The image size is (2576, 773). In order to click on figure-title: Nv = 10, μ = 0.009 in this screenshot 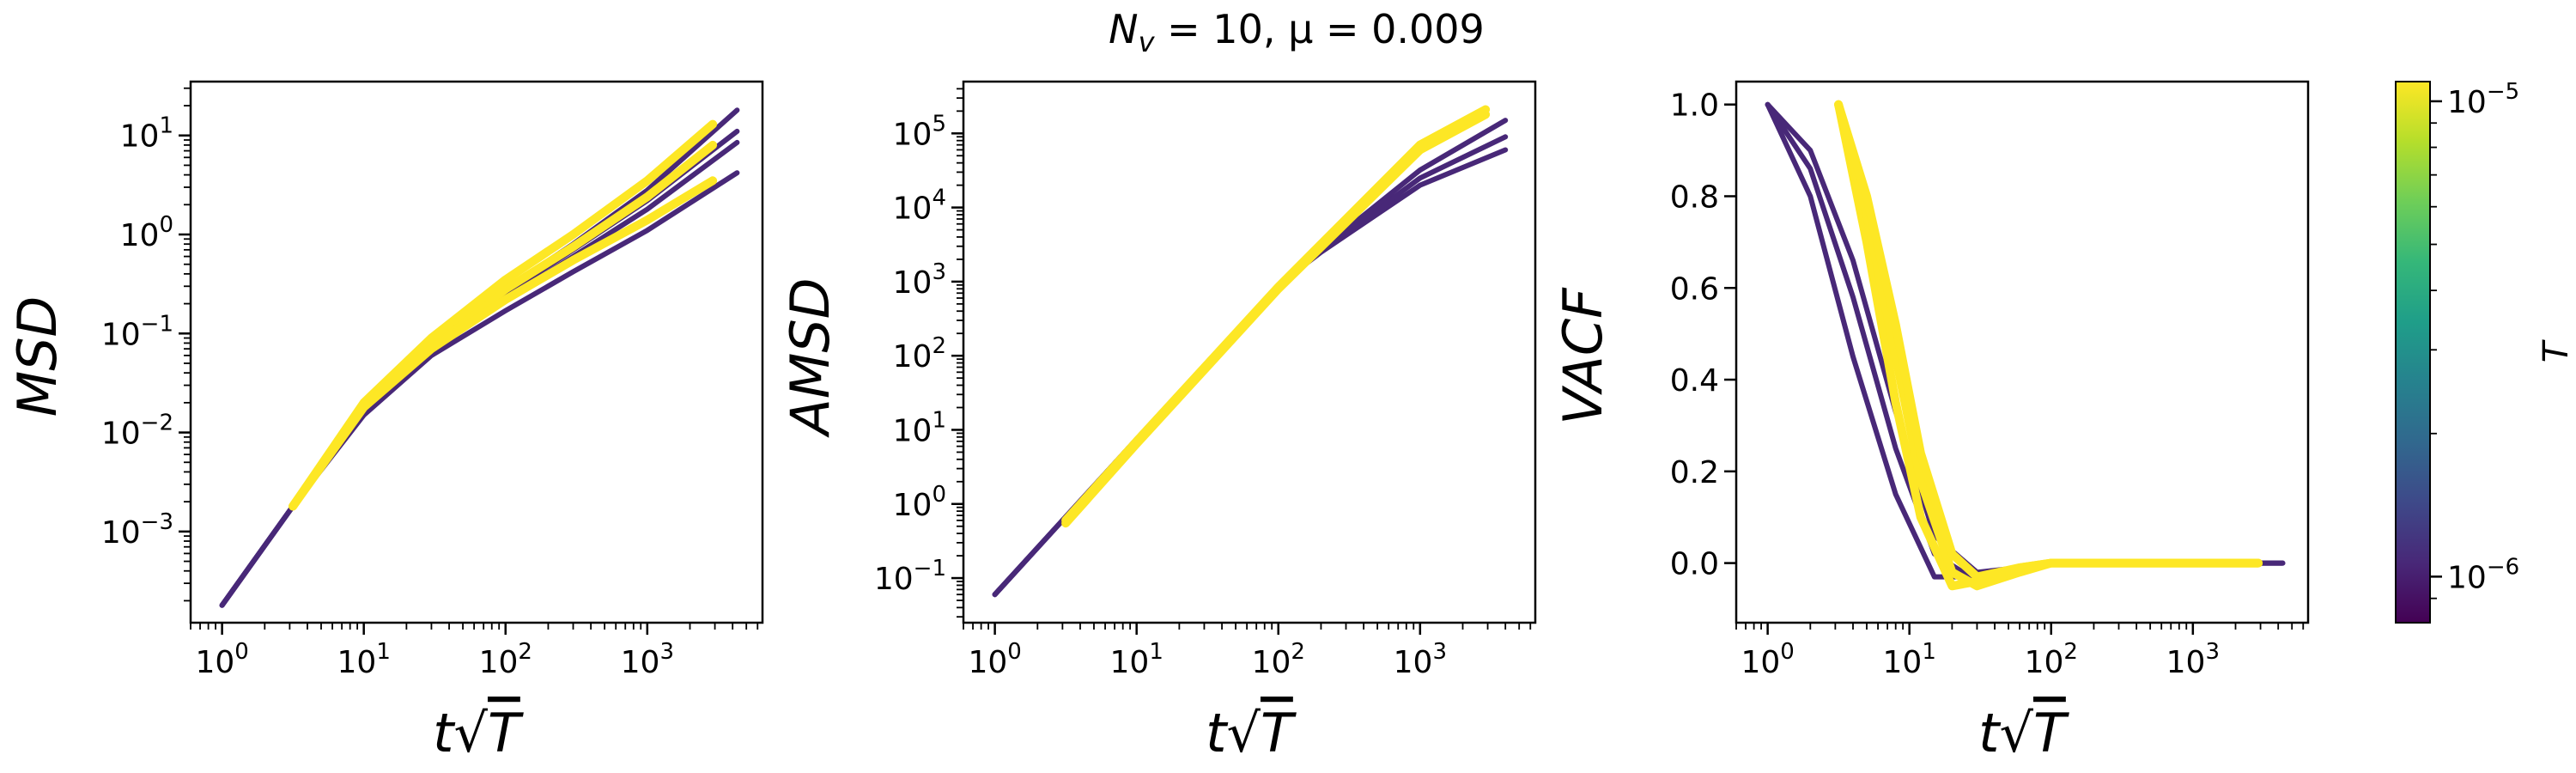, I will do `click(1297, 32)`.